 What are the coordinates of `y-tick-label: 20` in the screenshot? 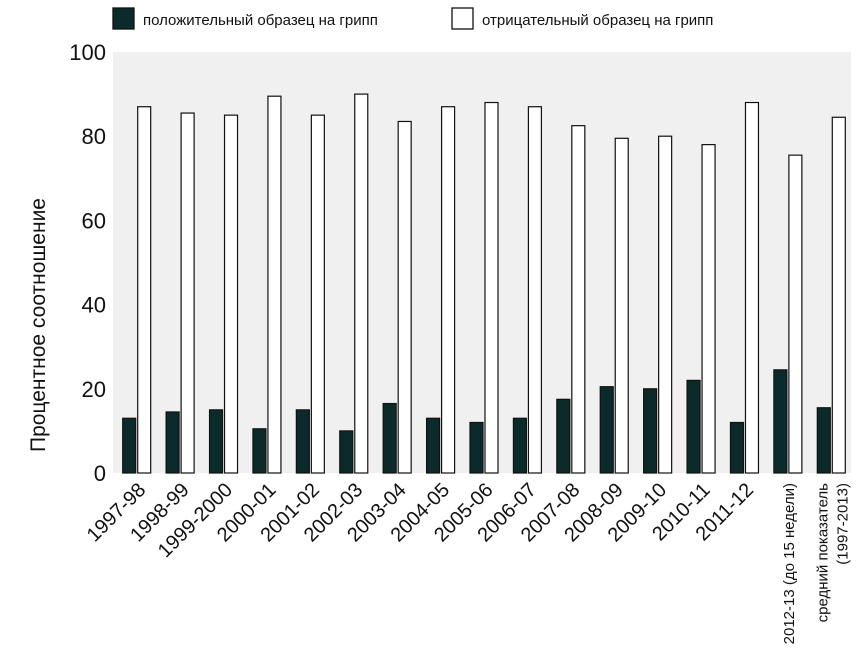 It's located at (94, 389).